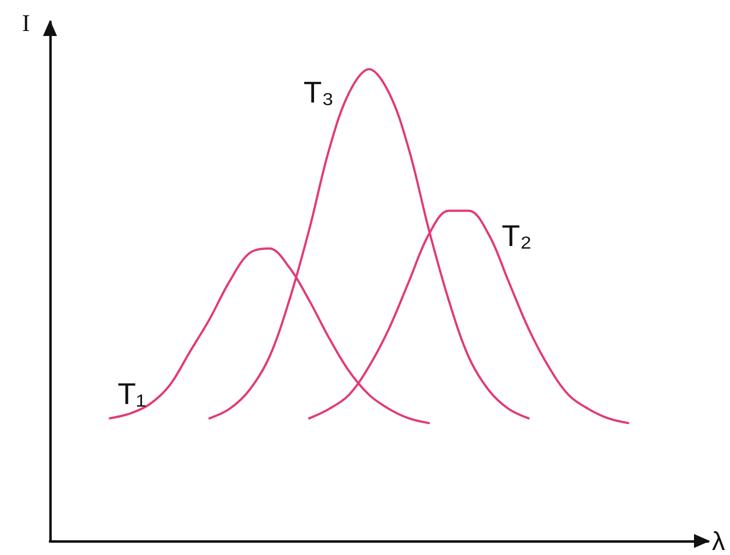  What do you see at coordinates (517, 237) in the screenshot?
I see `series-label: T₂` at bounding box center [517, 237].